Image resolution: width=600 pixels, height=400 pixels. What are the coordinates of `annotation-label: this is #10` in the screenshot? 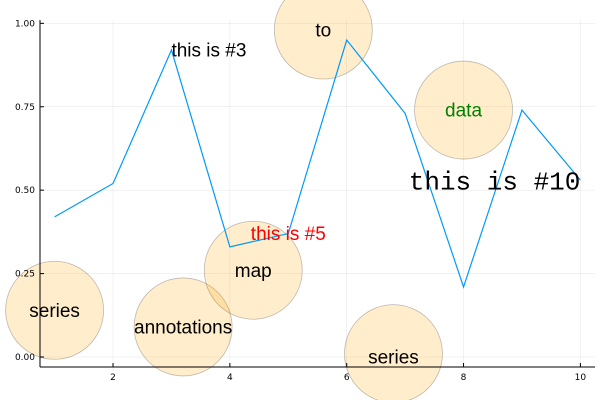 It's located at (495, 182).